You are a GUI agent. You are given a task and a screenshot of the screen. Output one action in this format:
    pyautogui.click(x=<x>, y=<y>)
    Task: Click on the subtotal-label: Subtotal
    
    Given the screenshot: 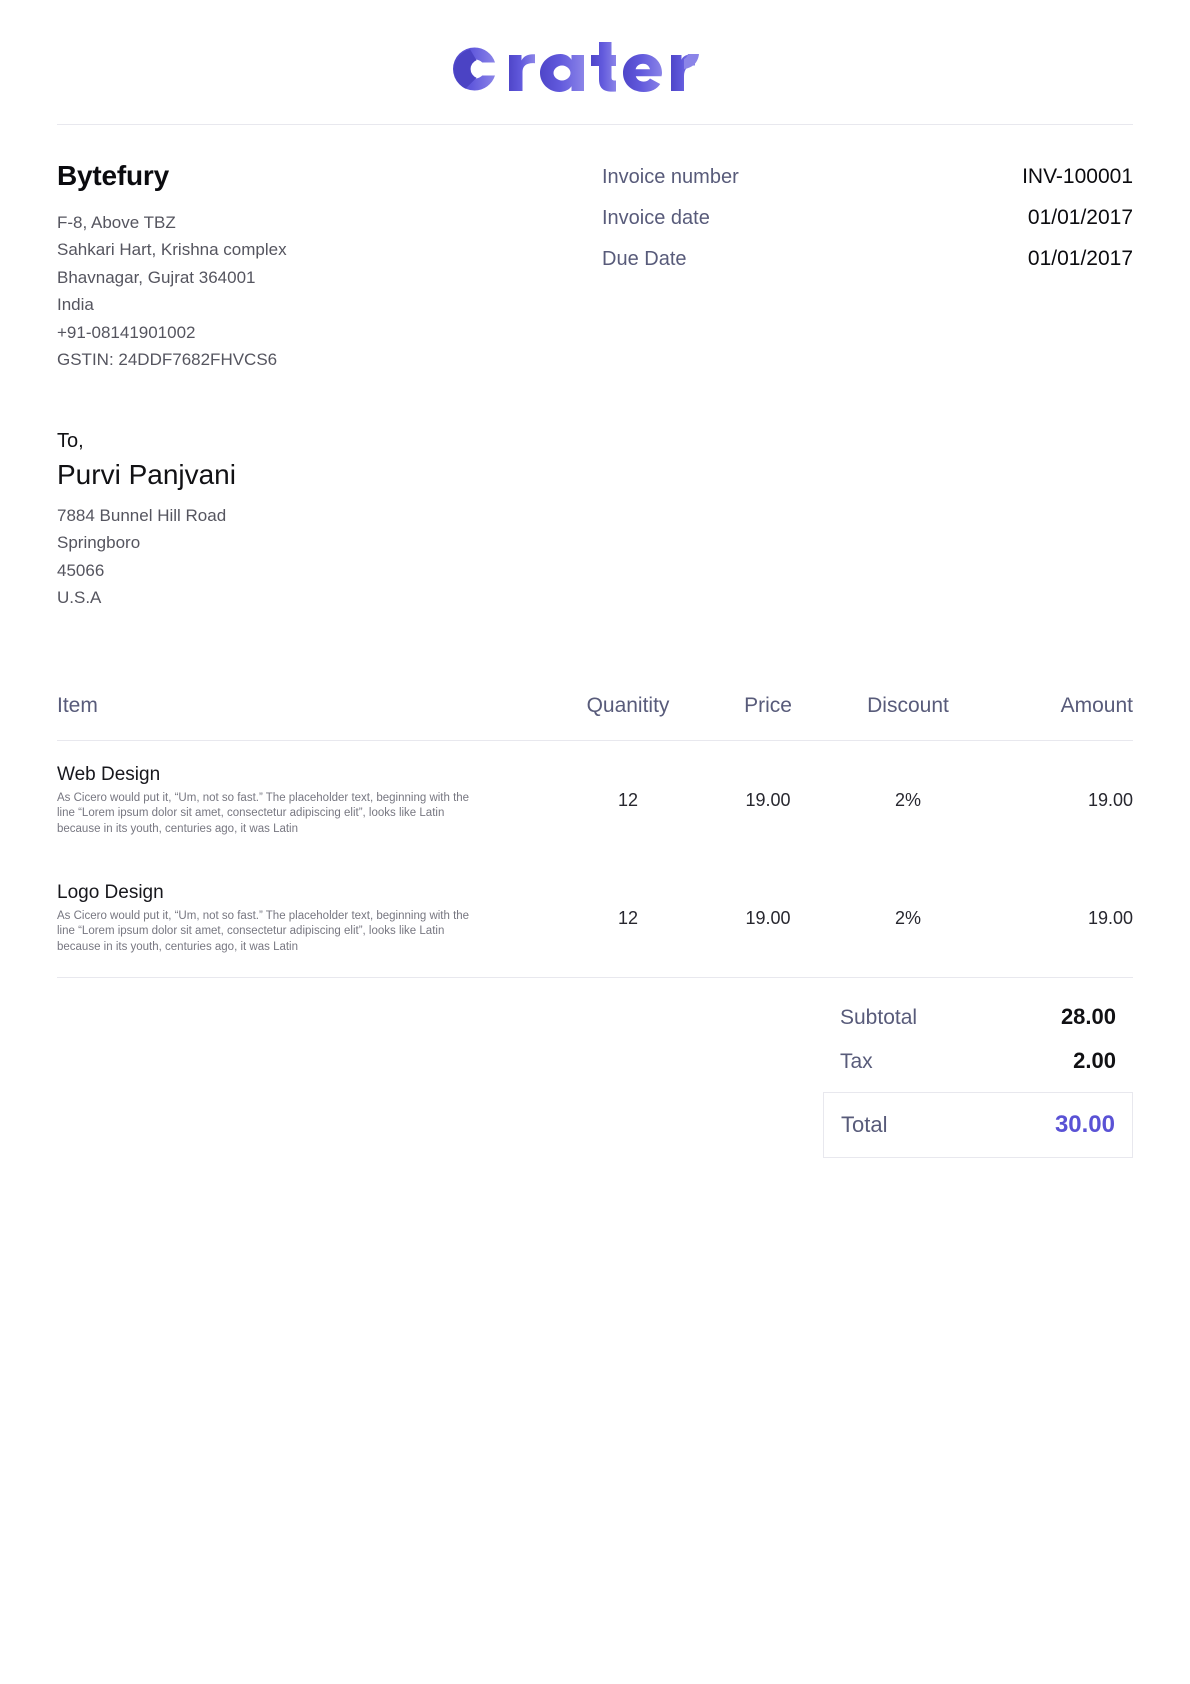 What is the action you would take?
    pyautogui.click(x=879, y=1018)
    